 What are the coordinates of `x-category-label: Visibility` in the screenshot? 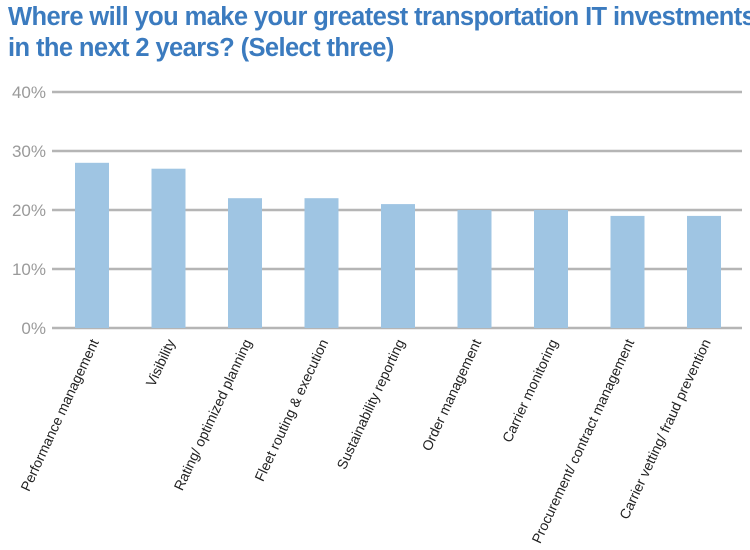 It's located at (160, 363).